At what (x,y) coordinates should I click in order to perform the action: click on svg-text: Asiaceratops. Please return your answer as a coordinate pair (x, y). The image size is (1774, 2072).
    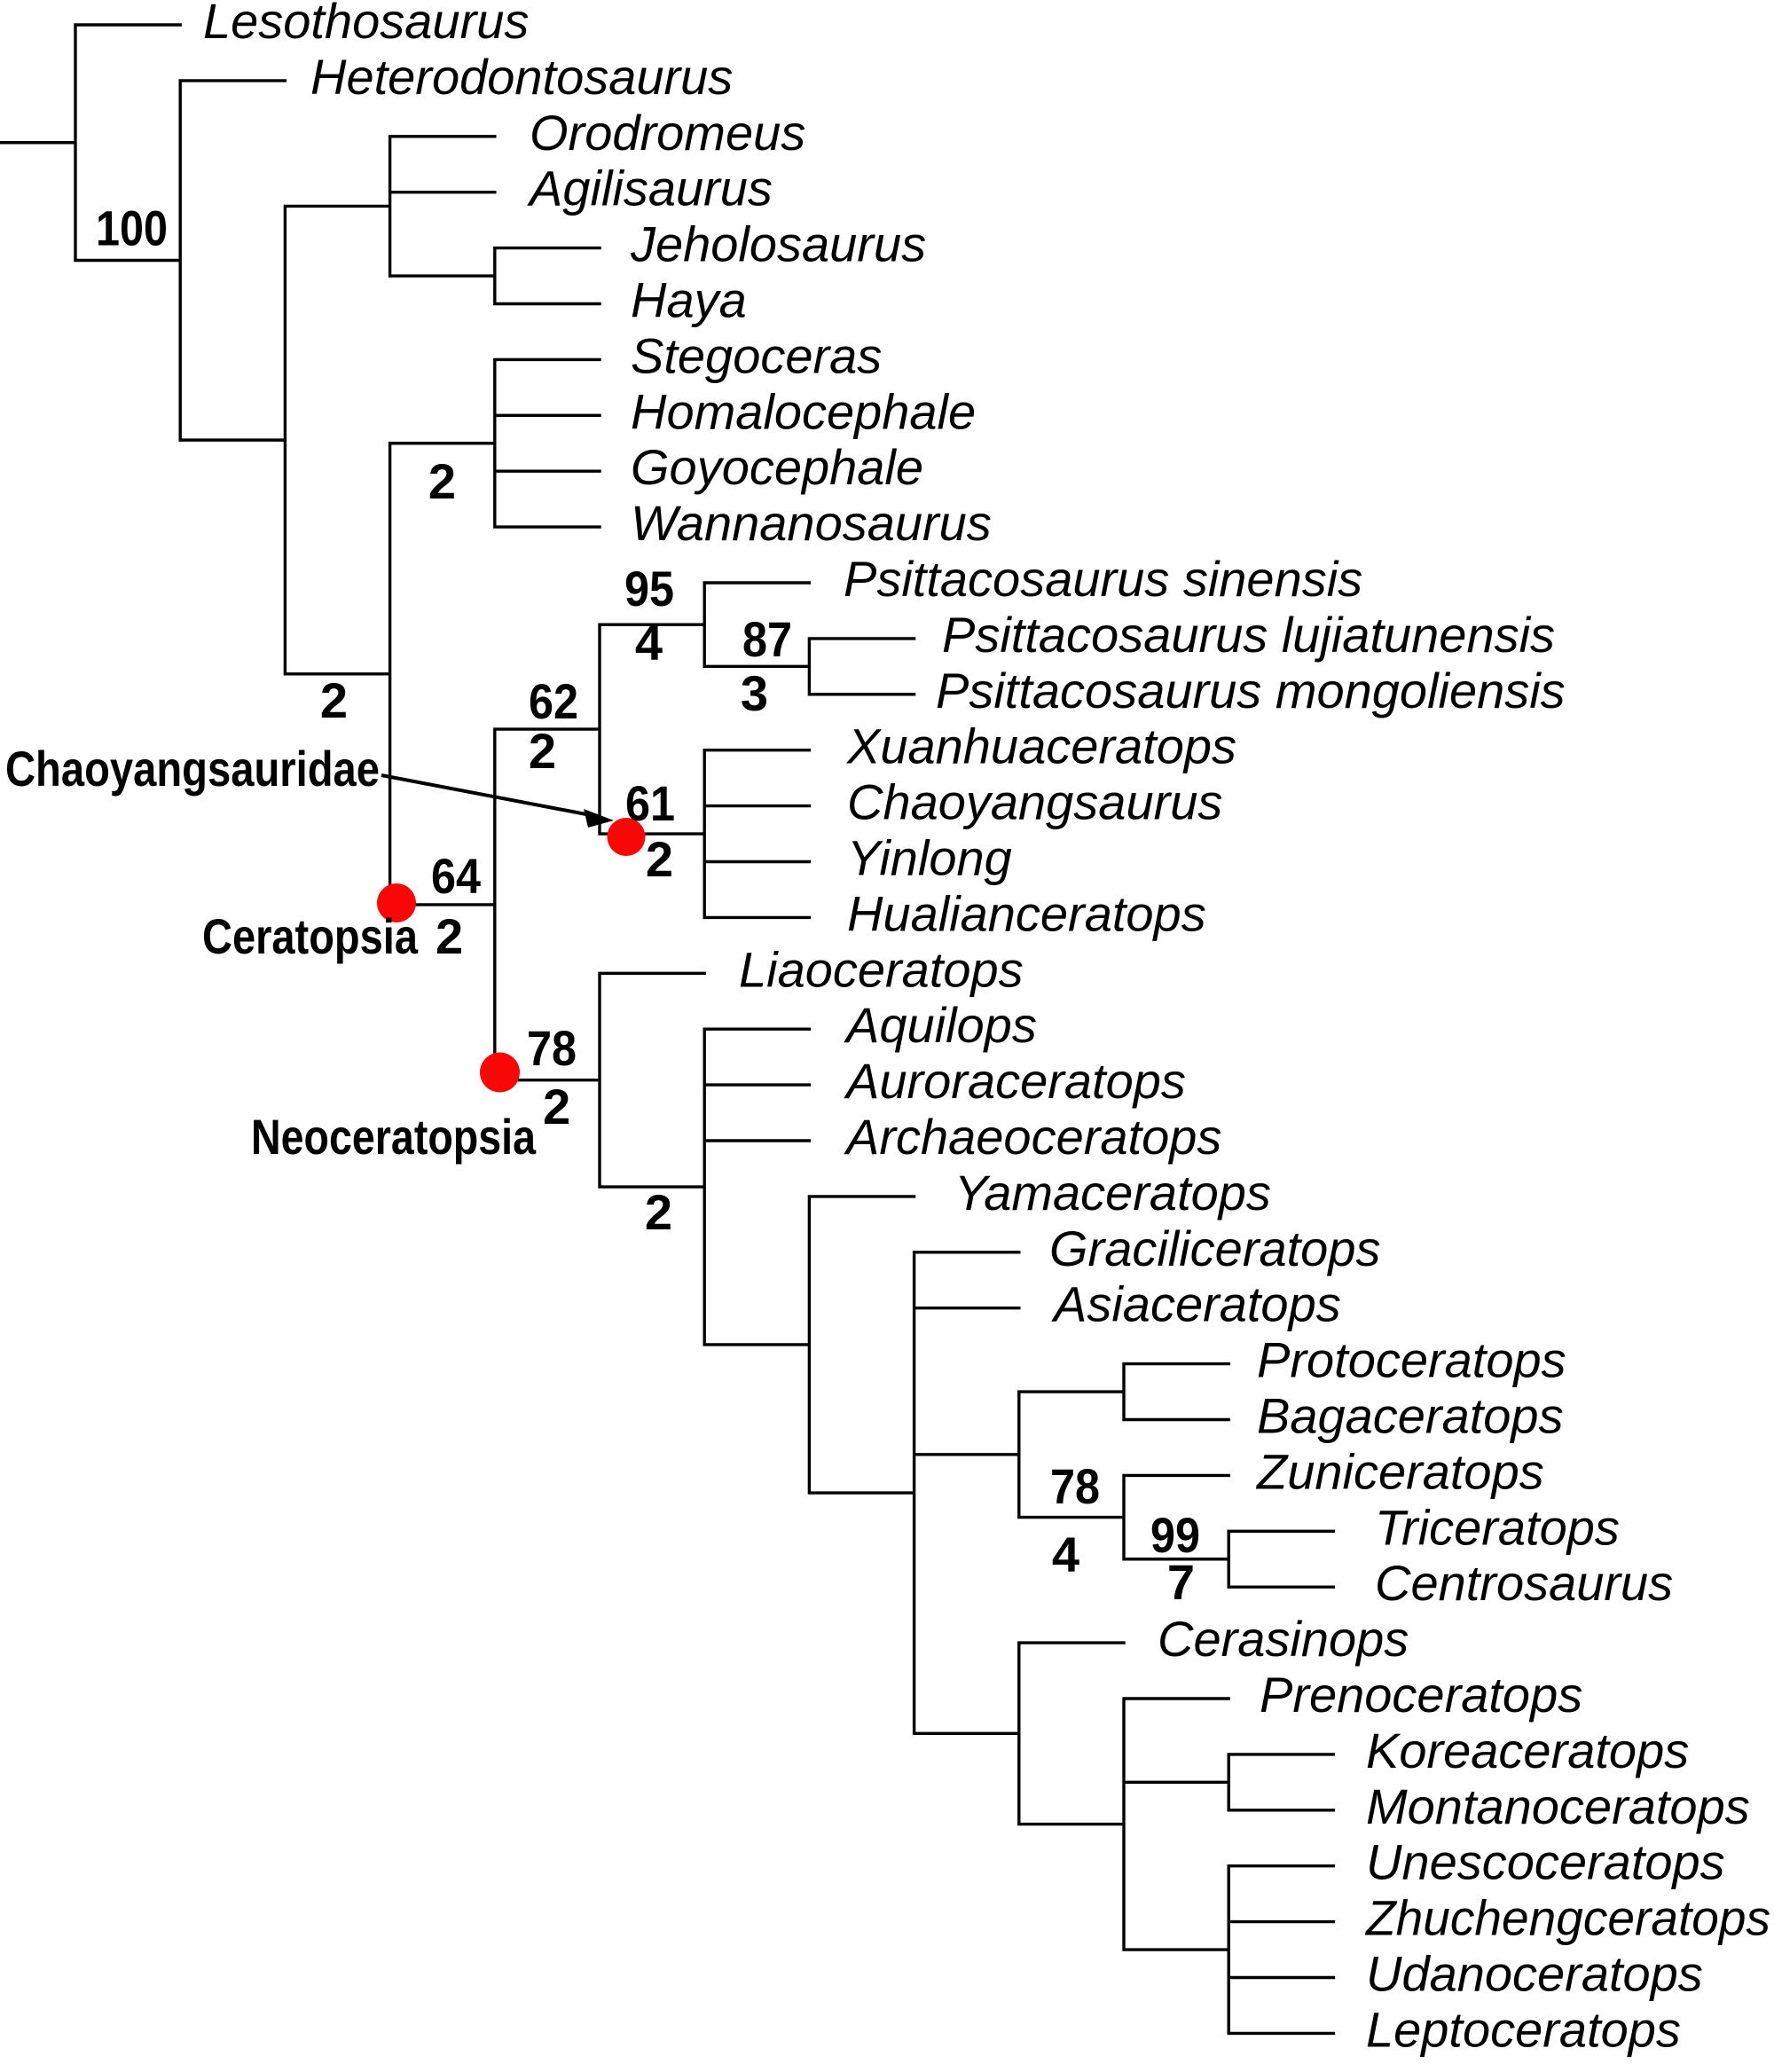
    Looking at the image, I should click on (1196, 1304).